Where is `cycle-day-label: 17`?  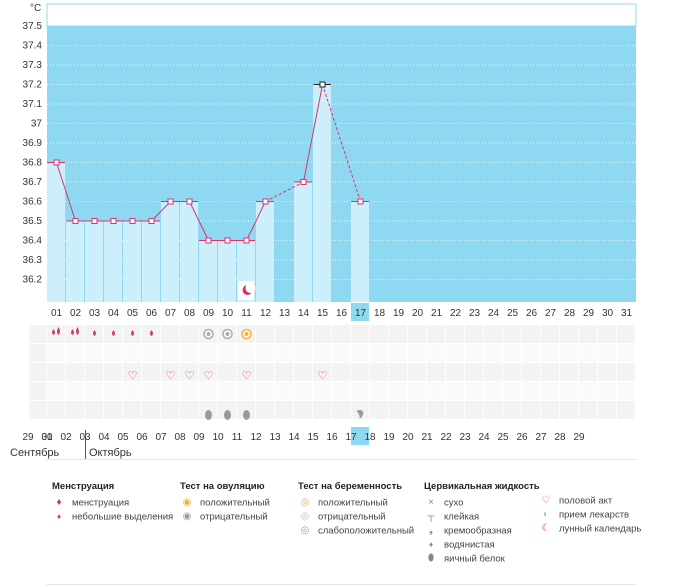
cycle-day-label: 17 is located at coordinates (351, 437).